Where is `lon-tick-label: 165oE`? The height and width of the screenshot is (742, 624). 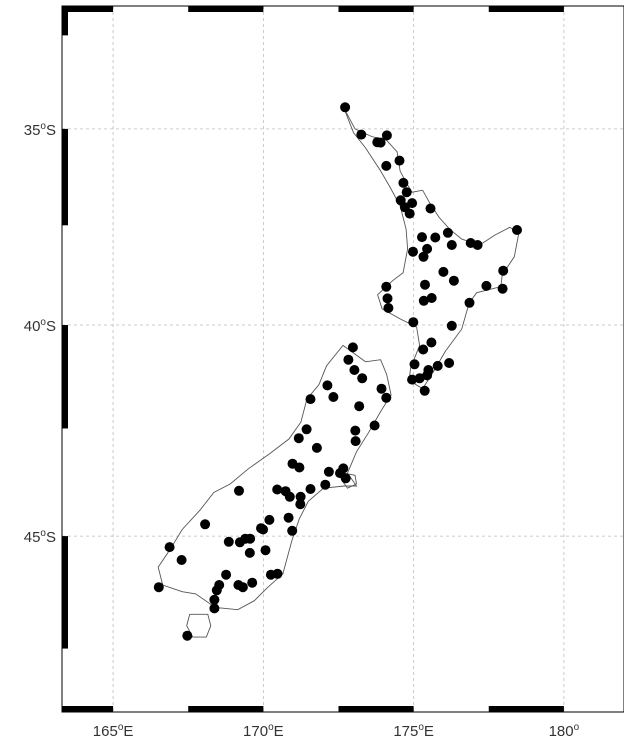 lon-tick-label: 165oE is located at coordinates (113, 731).